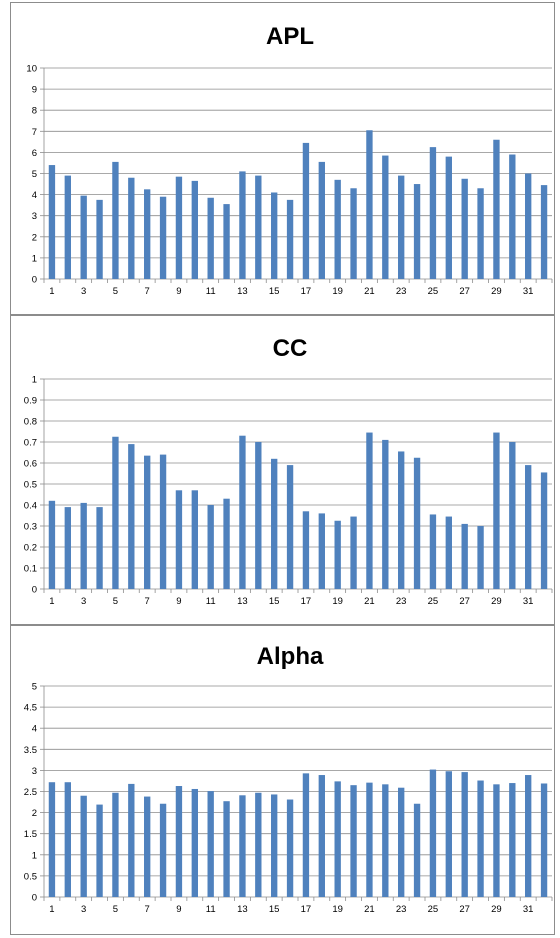 The image size is (560, 938). What do you see at coordinates (30, 792) in the screenshot?
I see `y-tick-label: 2.5` at bounding box center [30, 792].